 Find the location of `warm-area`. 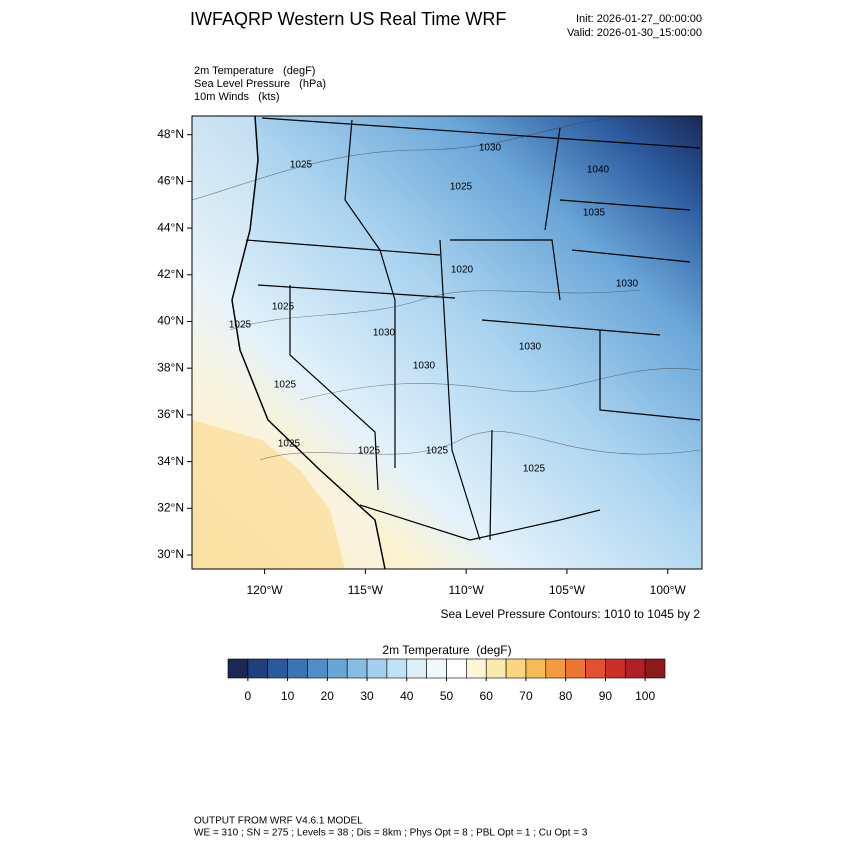

warm-area is located at coordinates (268, 494).